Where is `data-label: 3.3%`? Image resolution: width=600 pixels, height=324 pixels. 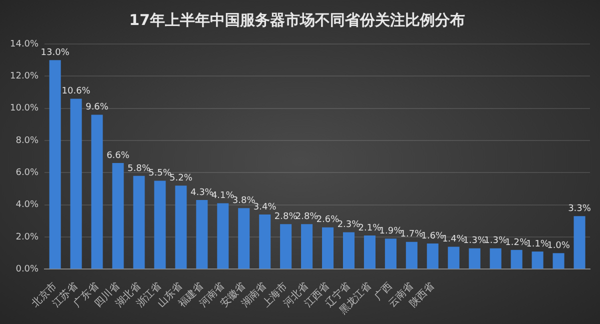 data-label: 3.3% is located at coordinates (580, 209).